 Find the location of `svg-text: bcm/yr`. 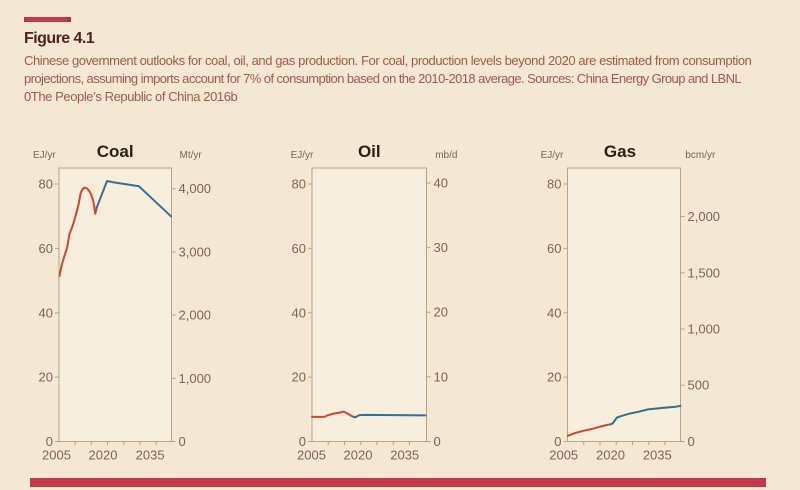

svg-text: bcm/yr is located at coordinates (700, 155).